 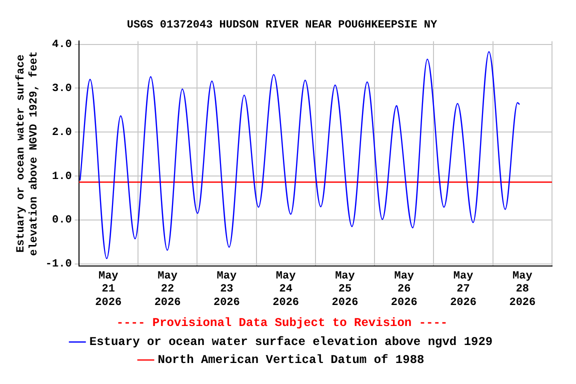 What do you see at coordinates (291, 360) in the screenshot?
I see `legend-label: North American Vertical Datum of 1988` at bounding box center [291, 360].